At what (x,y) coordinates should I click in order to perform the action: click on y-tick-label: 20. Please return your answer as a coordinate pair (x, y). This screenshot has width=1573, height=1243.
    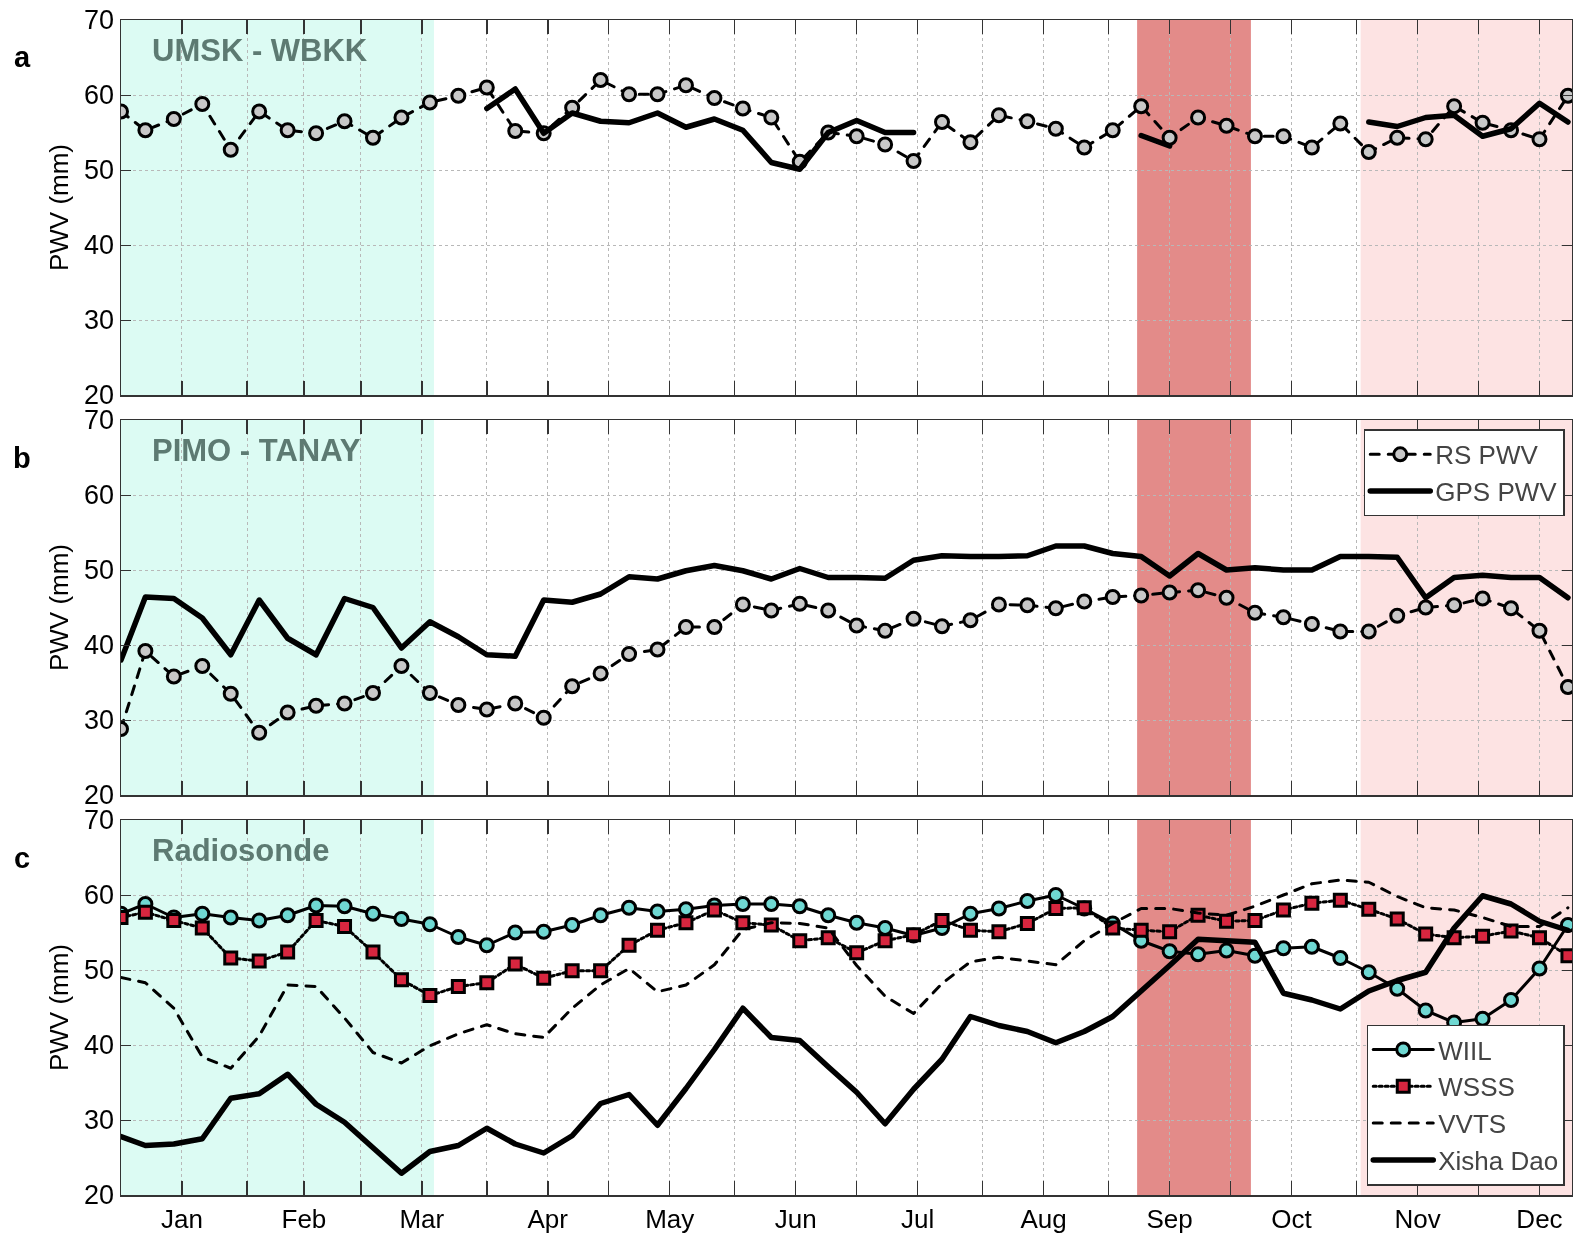
    Looking at the image, I should click on (99, 1195).